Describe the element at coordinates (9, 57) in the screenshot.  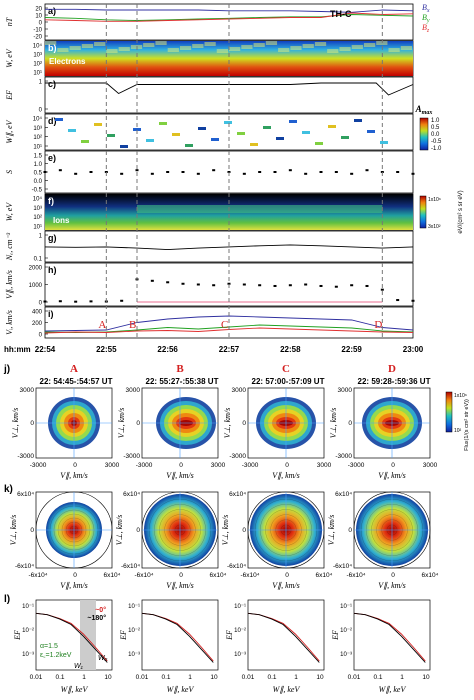
I see `panel-ylabel: W, eV` at that location.